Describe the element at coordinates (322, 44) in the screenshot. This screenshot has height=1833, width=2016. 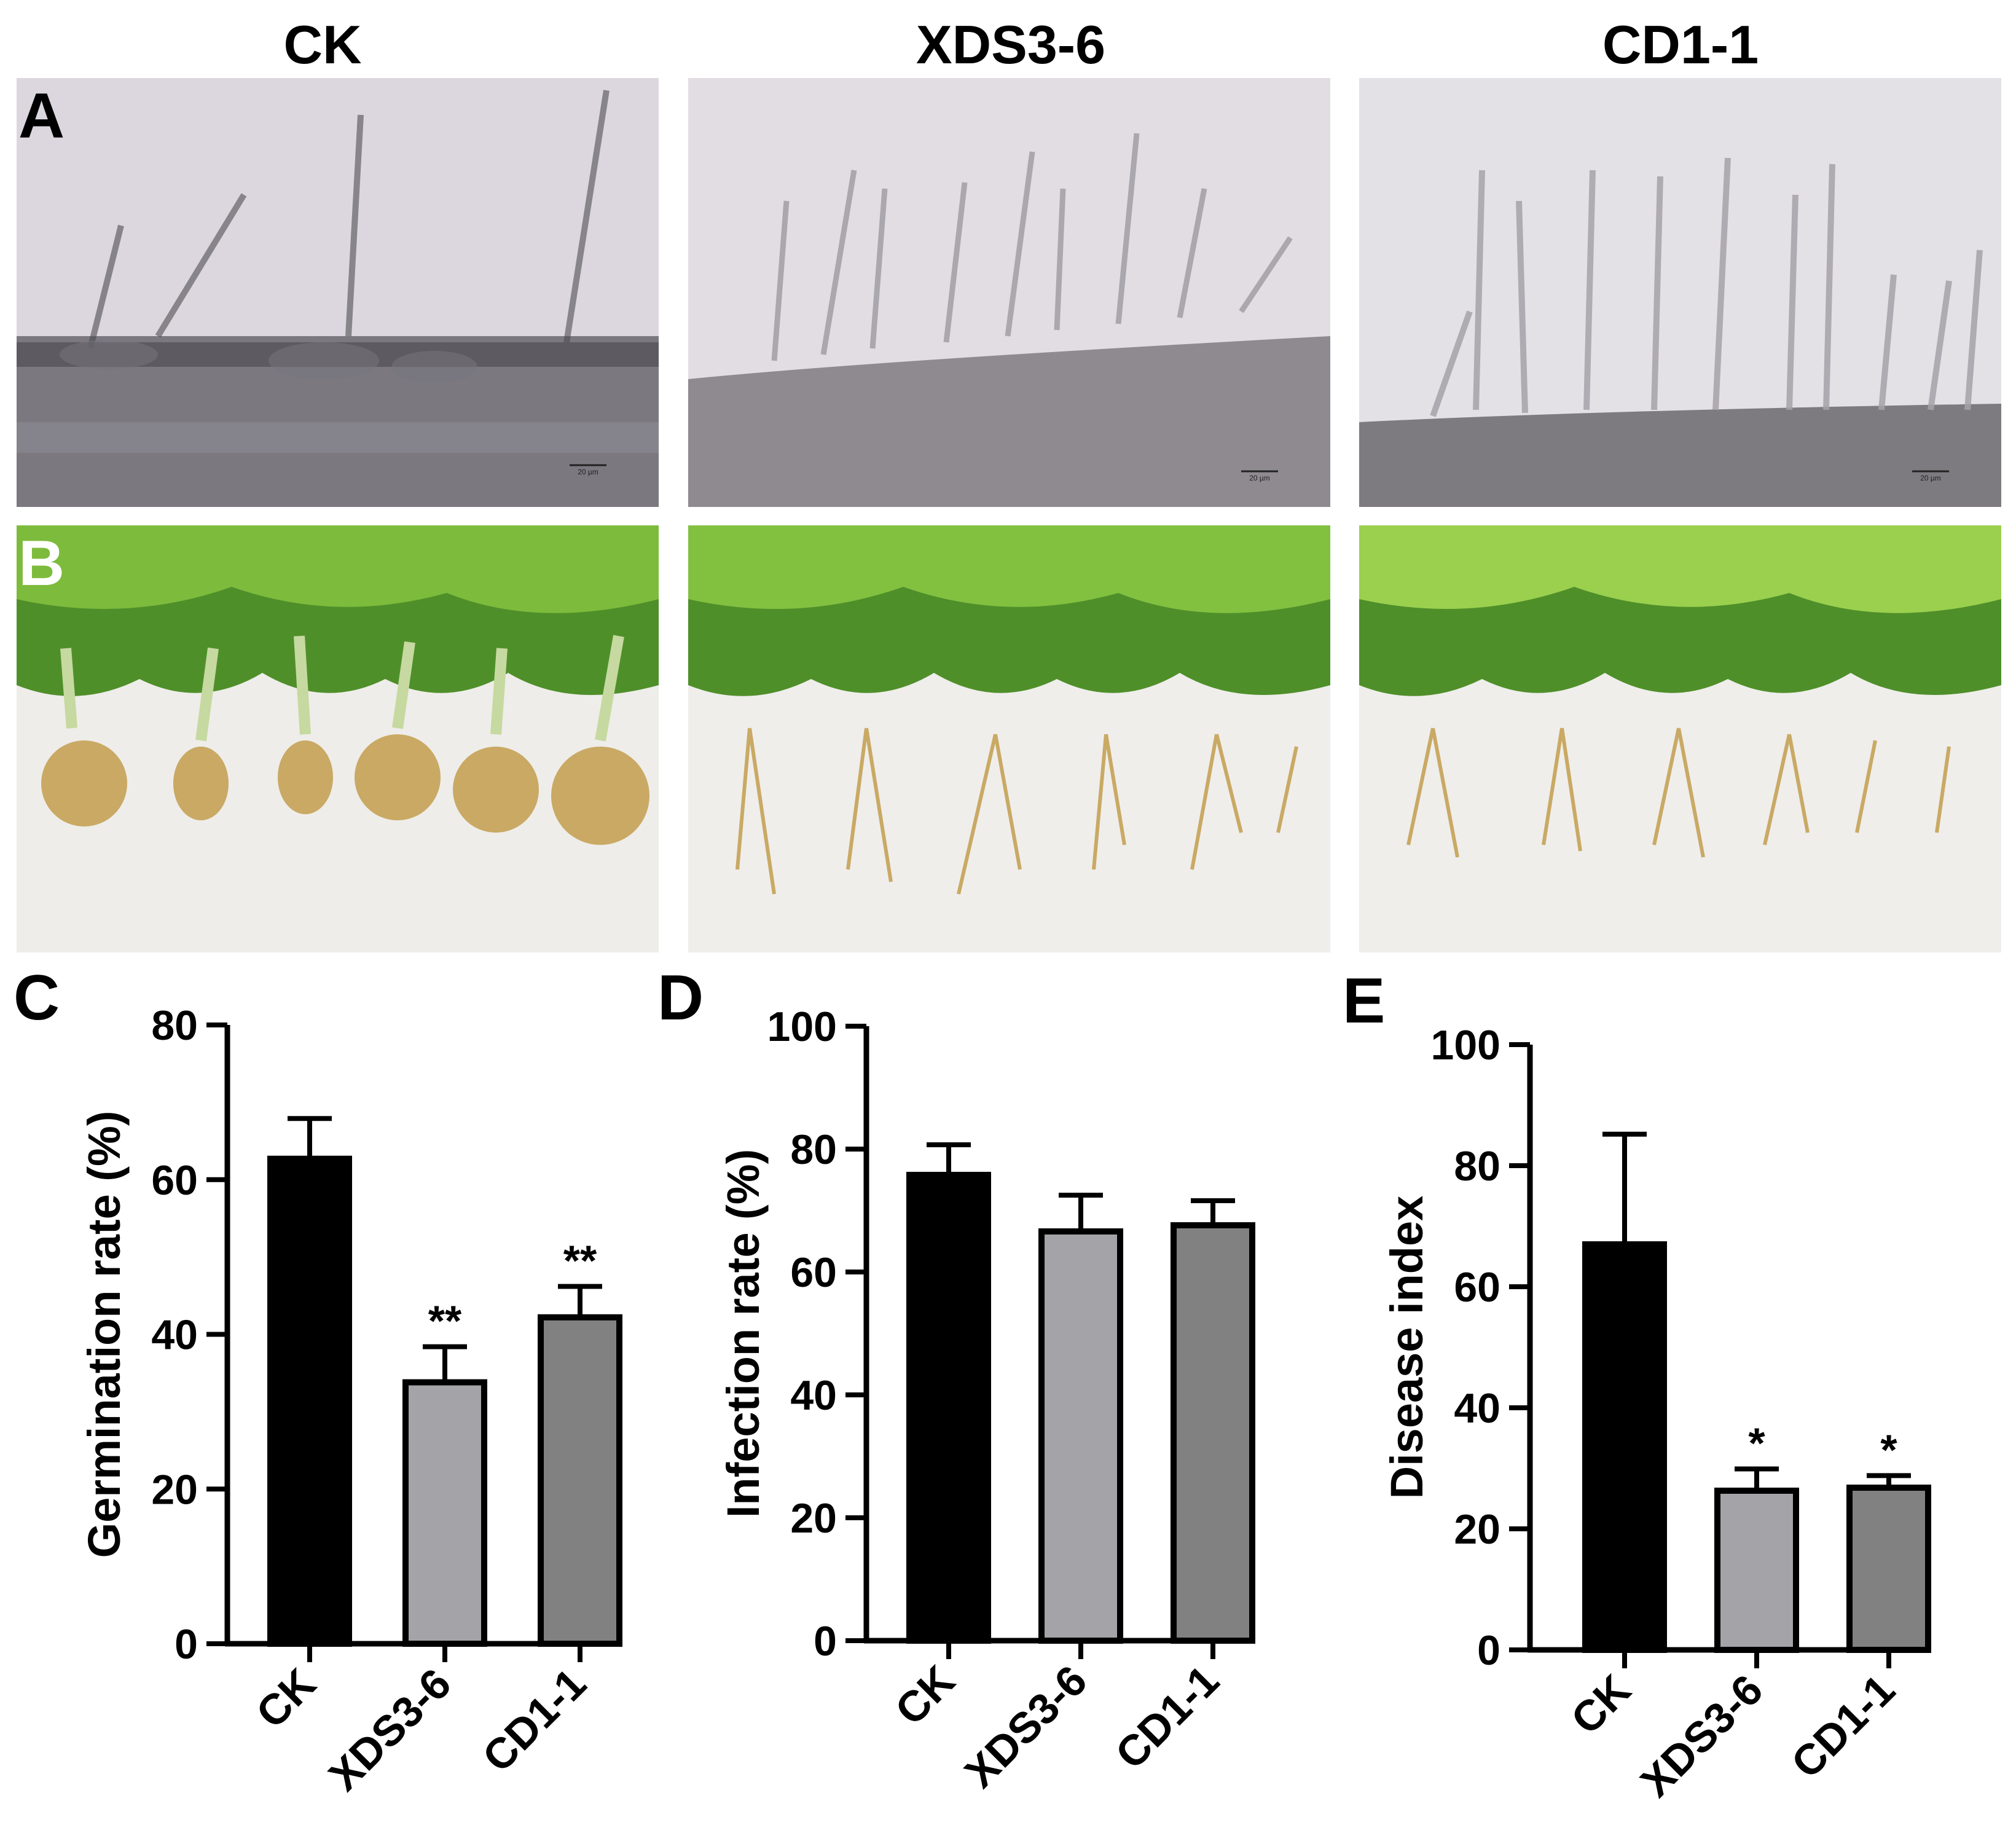
I see `column-title-ck: CK` at that location.